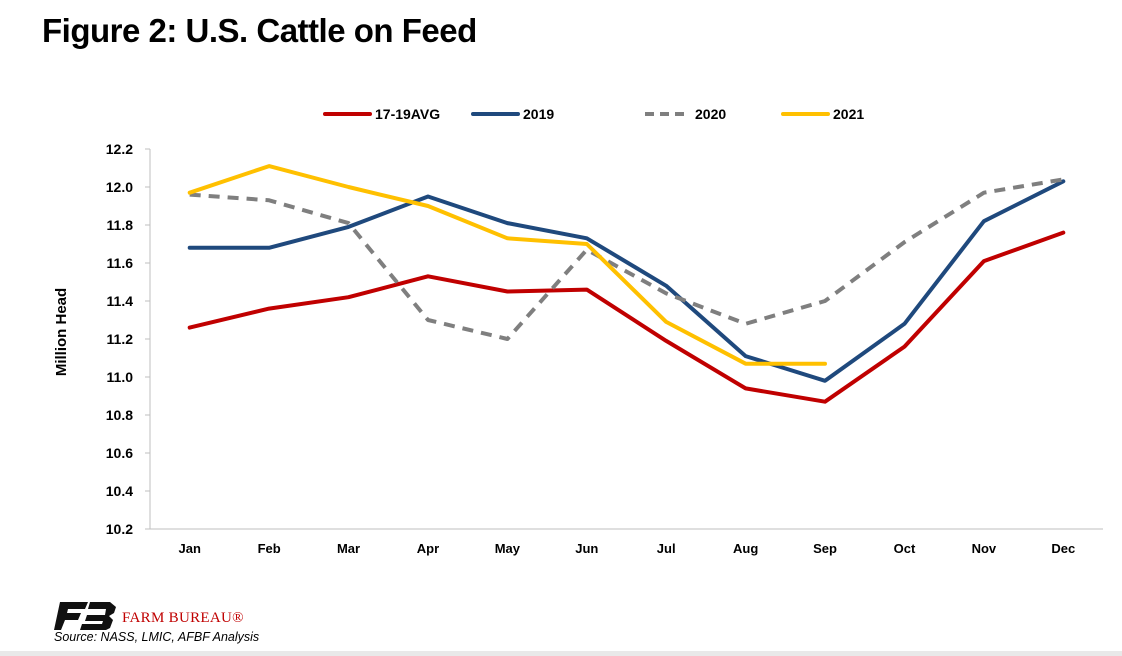 The width and height of the screenshot is (1122, 656). What do you see at coordinates (745, 548) in the screenshot?
I see `x-tick-label: Aug` at bounding box center [745, 548].